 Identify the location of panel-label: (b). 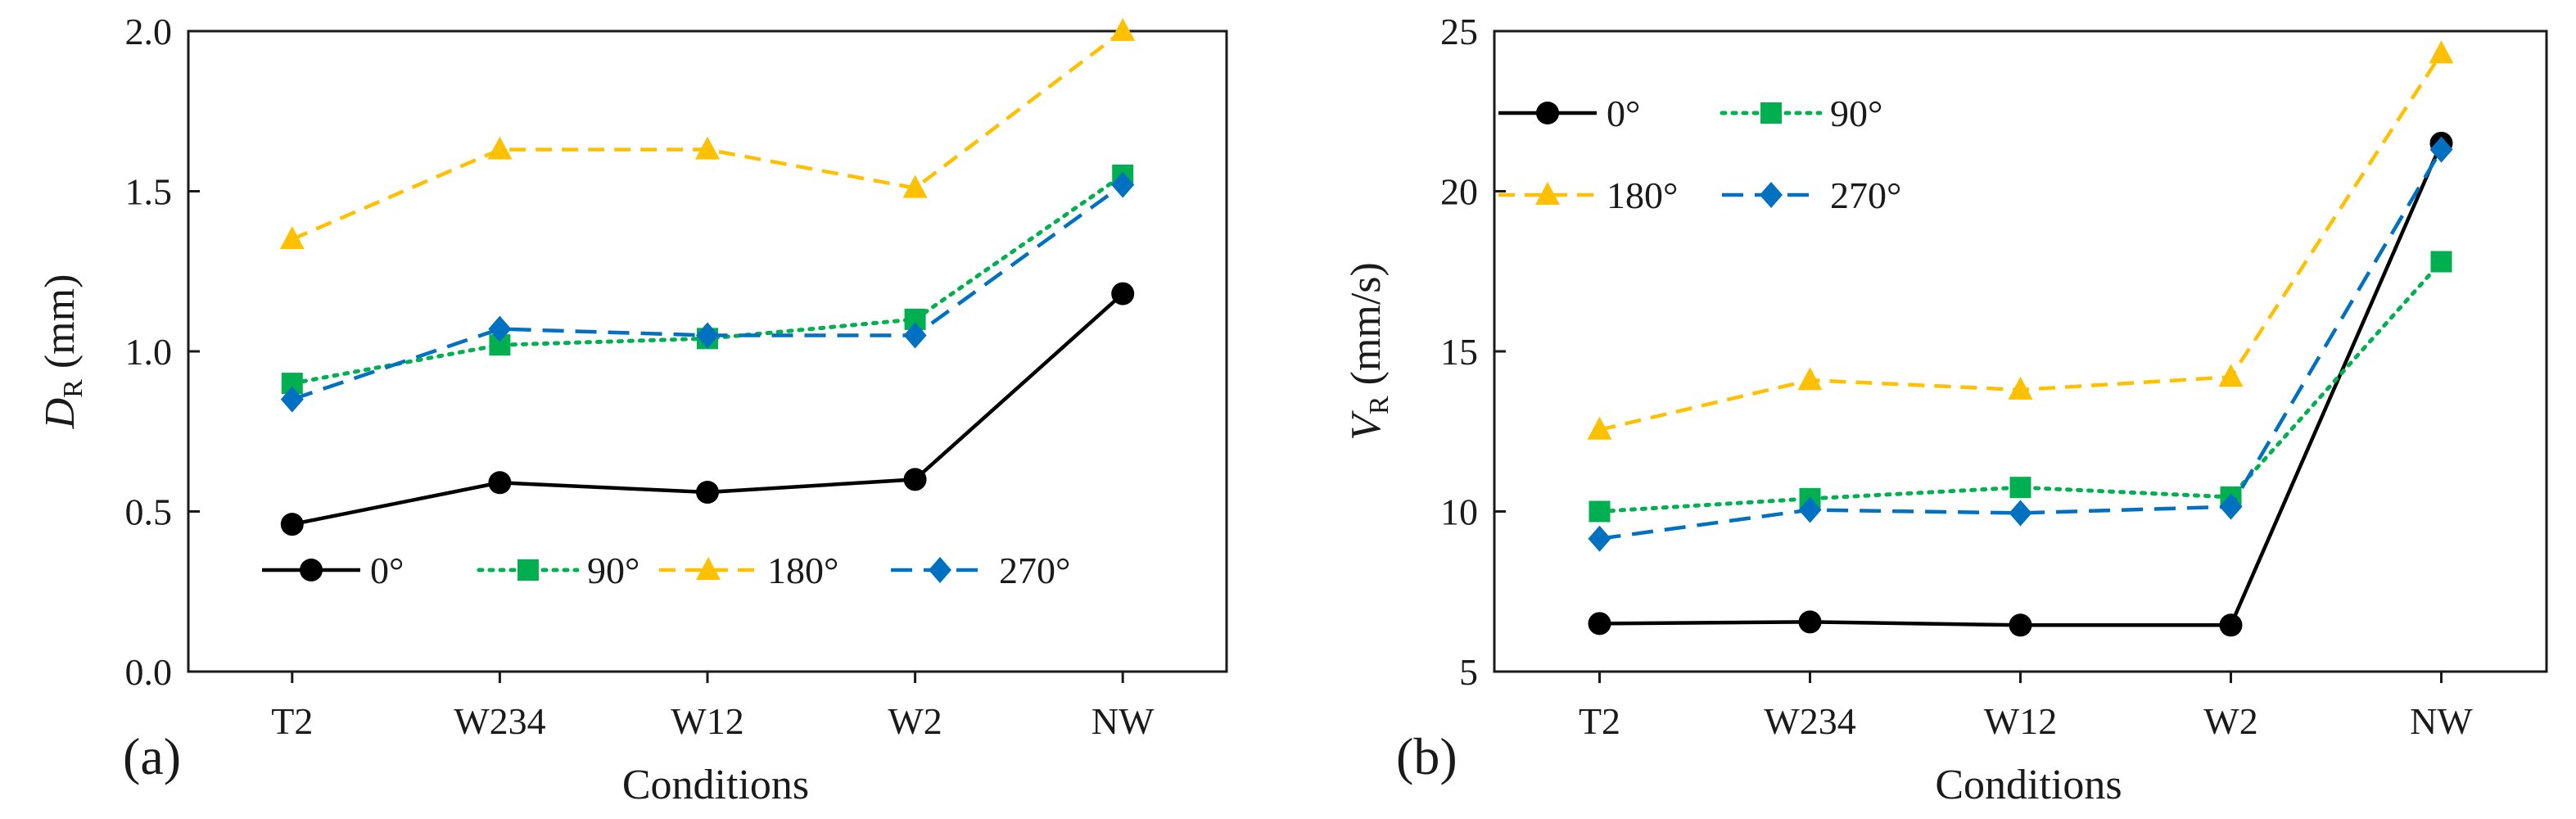
(1426, 756).